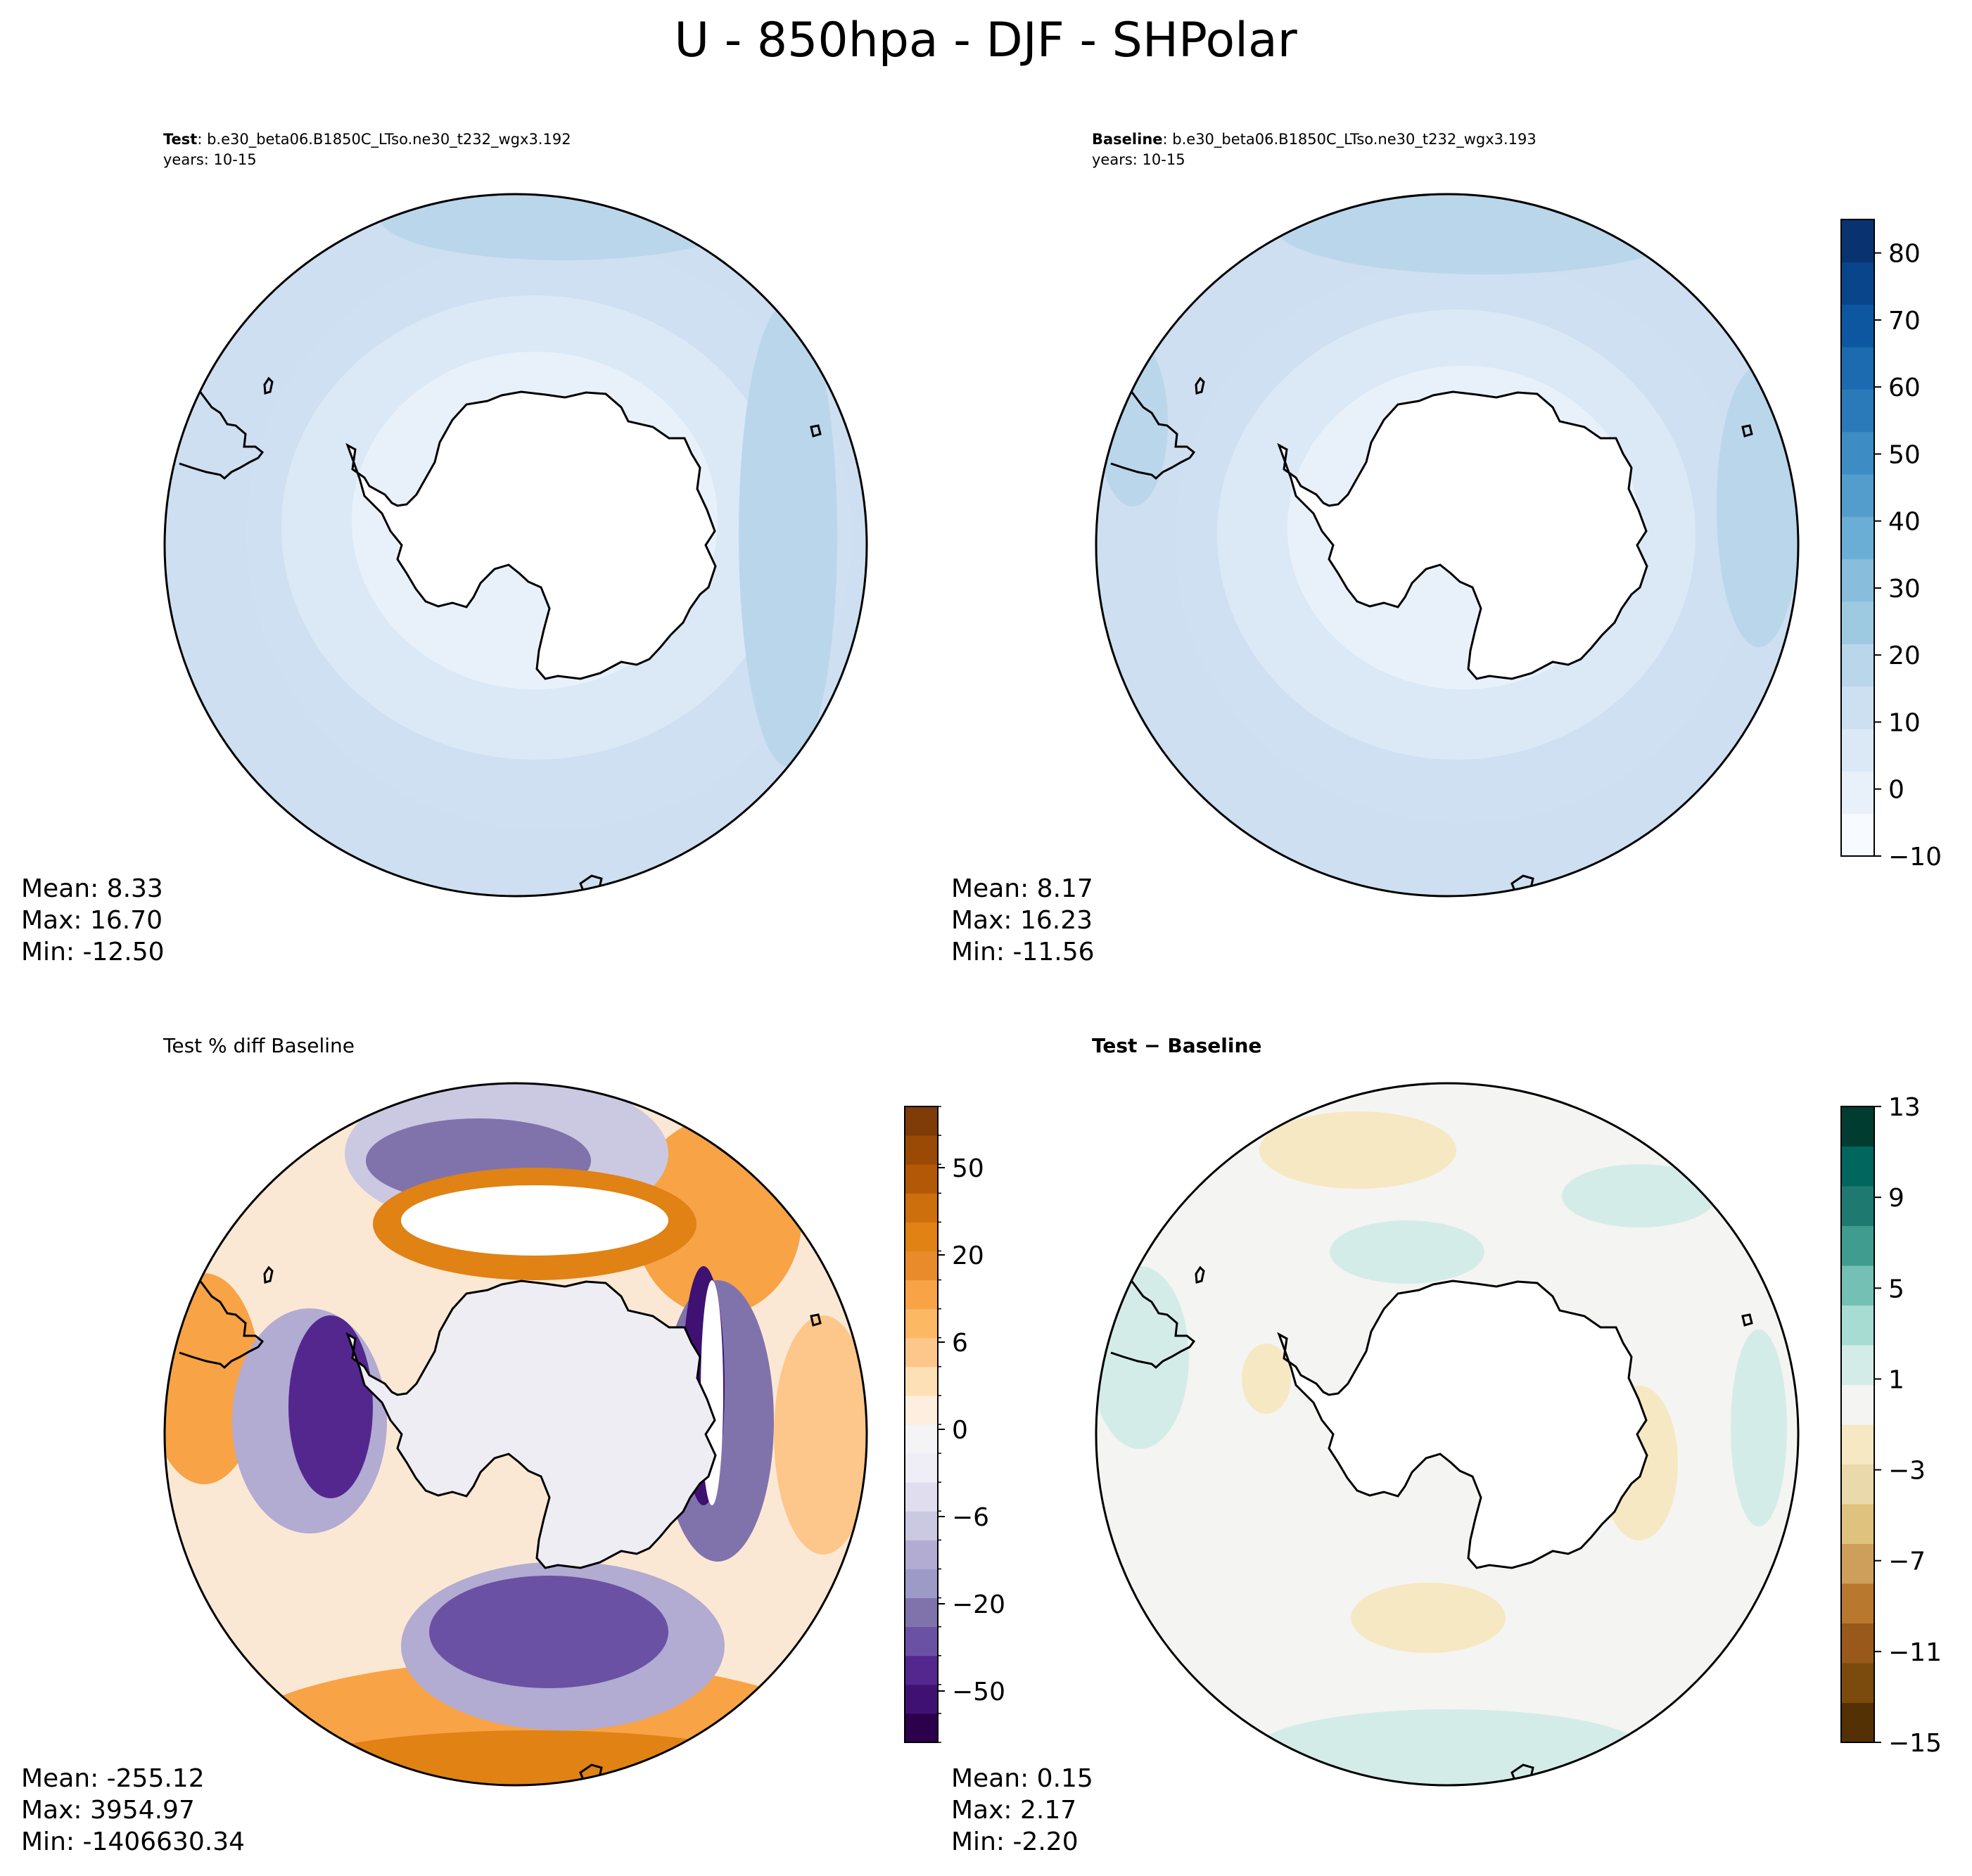 This screenshot has width=1972, height=1876. What do you see at coordinates (1022, 888) in the screenshot?
I see `stat-mean: Mean: 8.17` at bounding box center [1022, 888].